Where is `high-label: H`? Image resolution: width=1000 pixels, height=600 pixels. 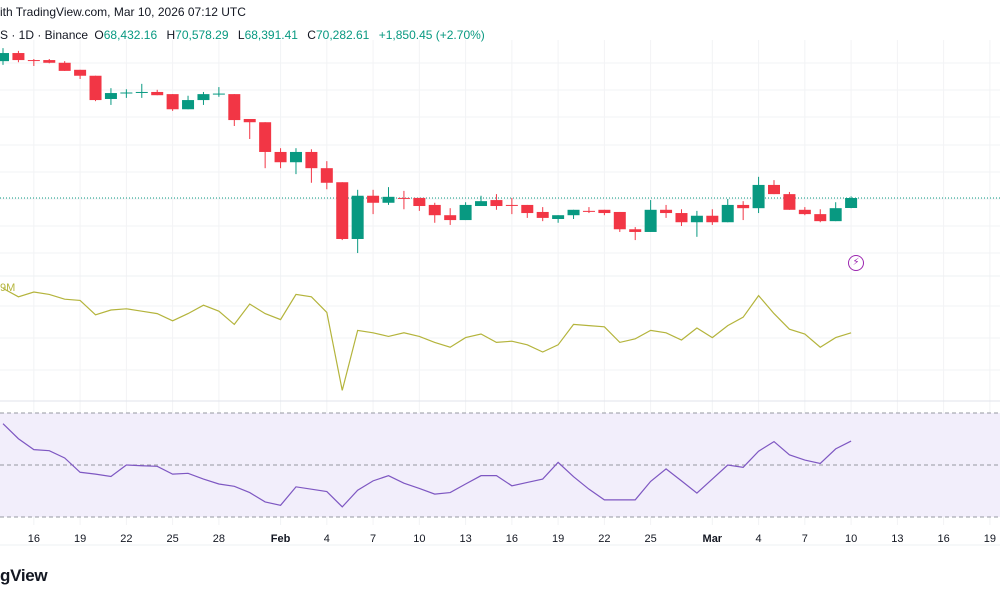
high-label: H is located at coordinates (171, 35).